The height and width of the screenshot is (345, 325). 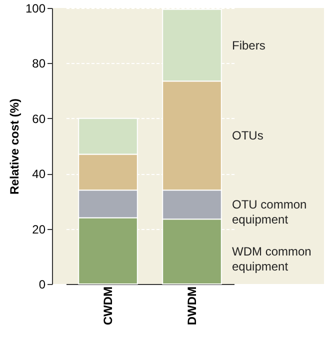 What do you see at coordinates (269, 212) in the screenshot?
I see `series-label: OTU common equipment` at bounding box center [269, 212].